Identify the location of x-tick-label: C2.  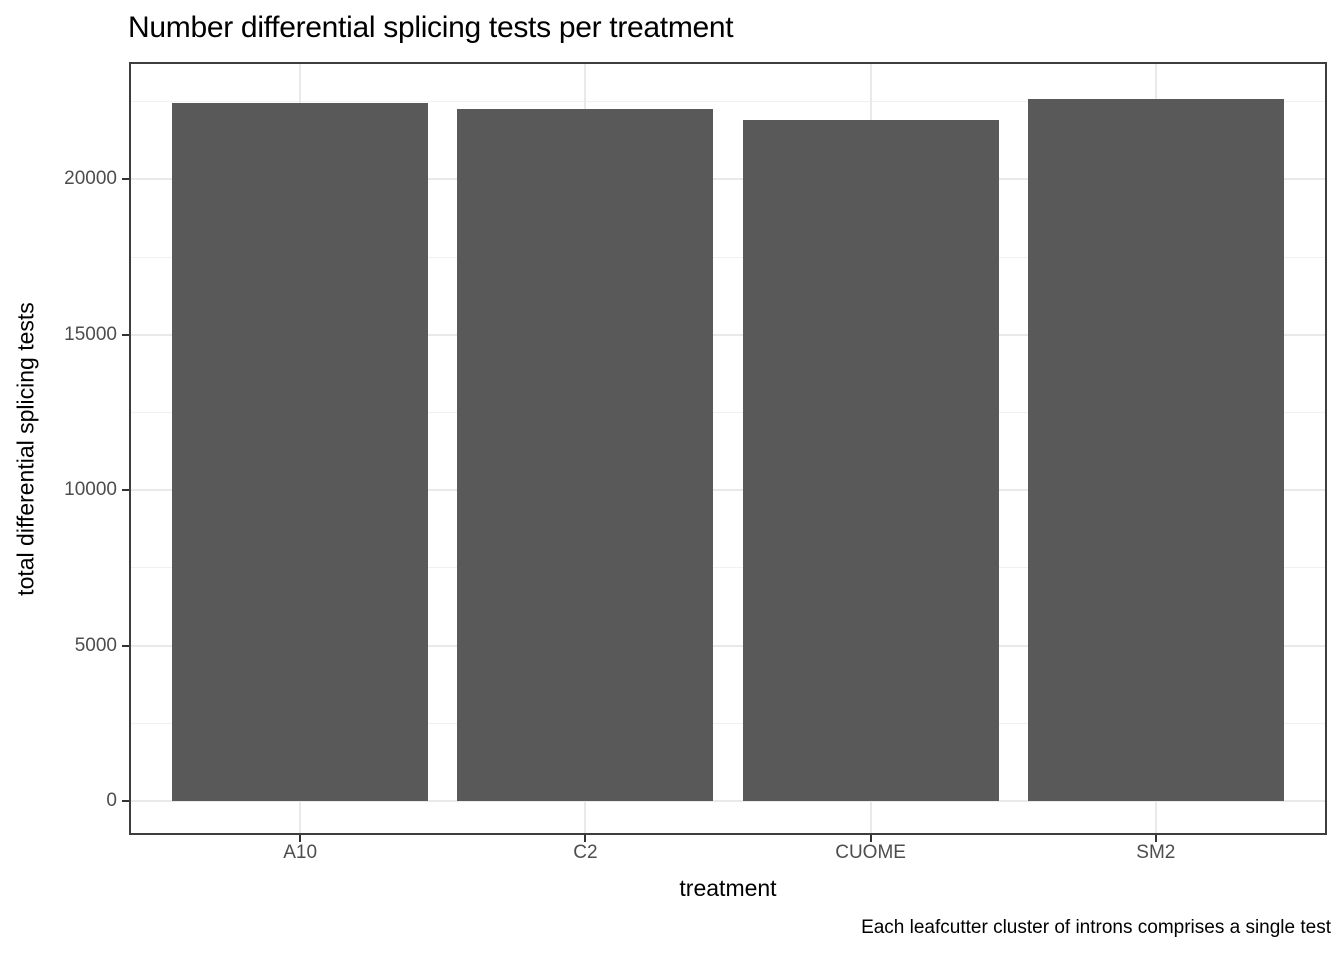
(585, 852).